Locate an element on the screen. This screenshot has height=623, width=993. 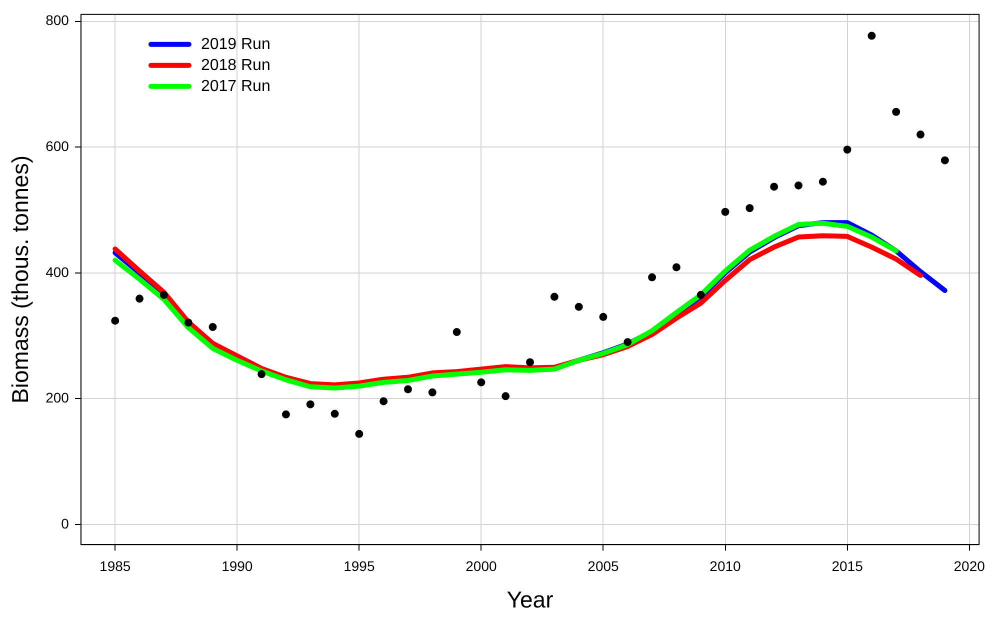
legend-label: 2017 Run is located at coordinates (235, 86).